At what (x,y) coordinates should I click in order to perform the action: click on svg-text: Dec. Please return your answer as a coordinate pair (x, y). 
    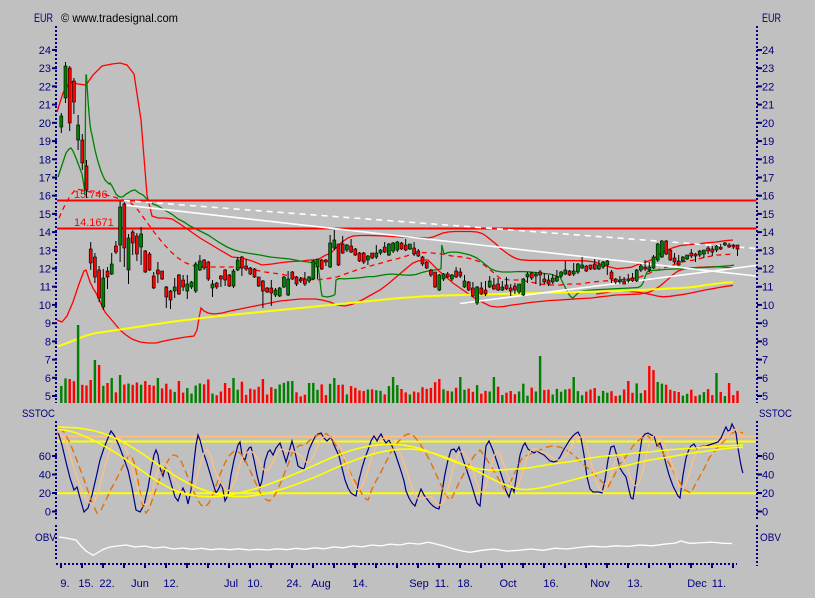
    Looking at the image, I should click on (697, 584).